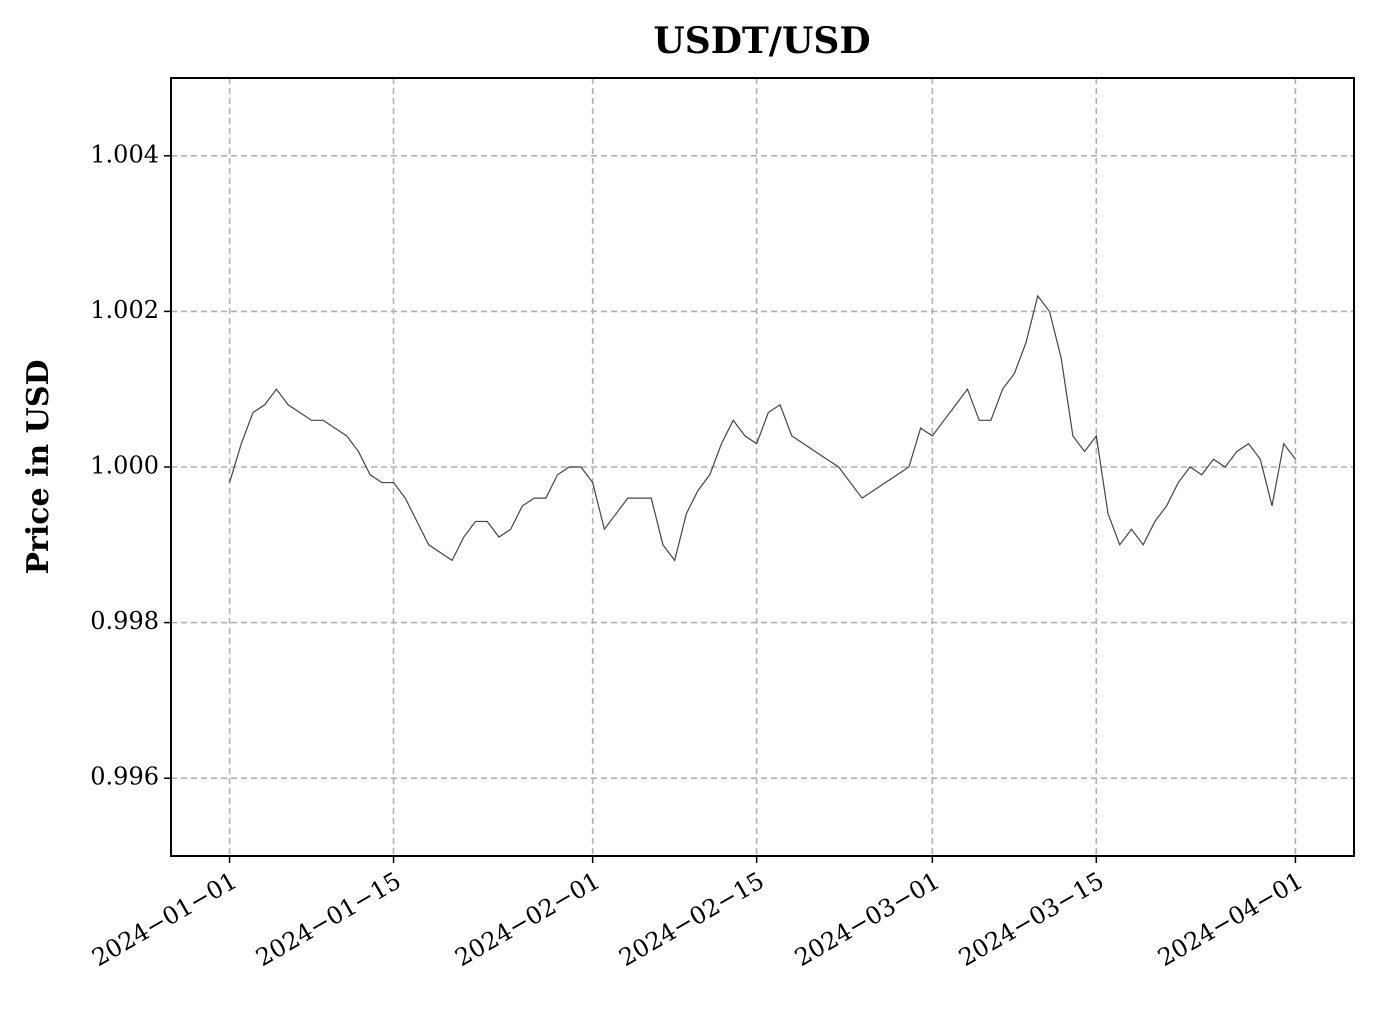  I want to click on x-tick-label: 2024−03−15, so click(1031, 919).